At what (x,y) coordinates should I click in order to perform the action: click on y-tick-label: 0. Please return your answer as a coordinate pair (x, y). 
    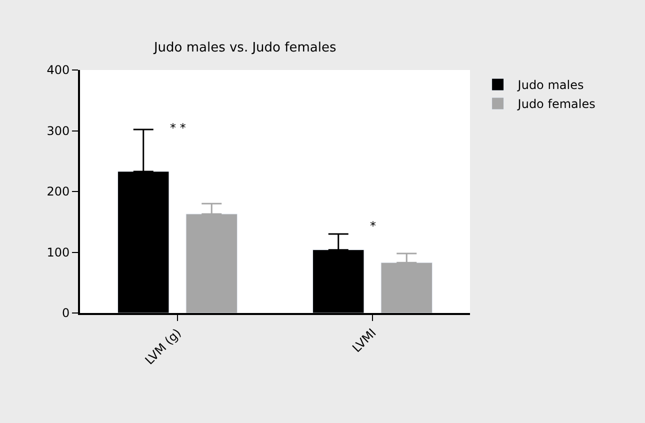
    Looking at the image, I should click on (66, 313).